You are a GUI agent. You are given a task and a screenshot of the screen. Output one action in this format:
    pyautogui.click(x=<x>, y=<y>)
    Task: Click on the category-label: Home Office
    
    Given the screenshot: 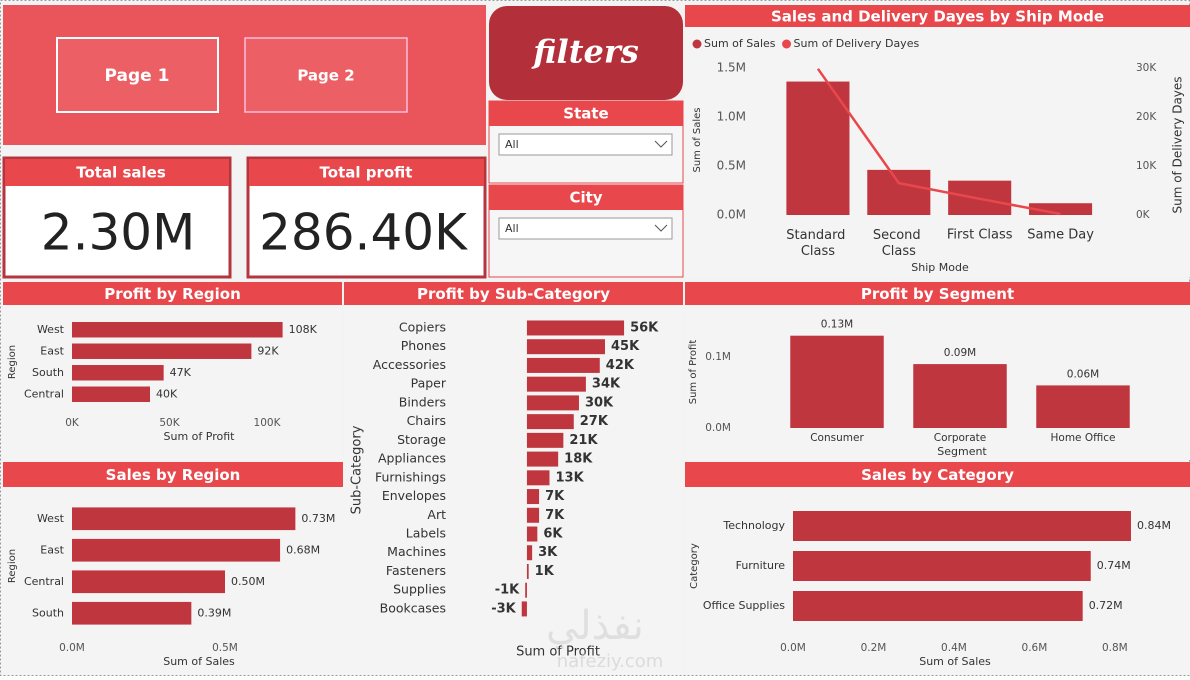 What is the action you would take?
    pyautogui.click(x=1083, y=438)
    